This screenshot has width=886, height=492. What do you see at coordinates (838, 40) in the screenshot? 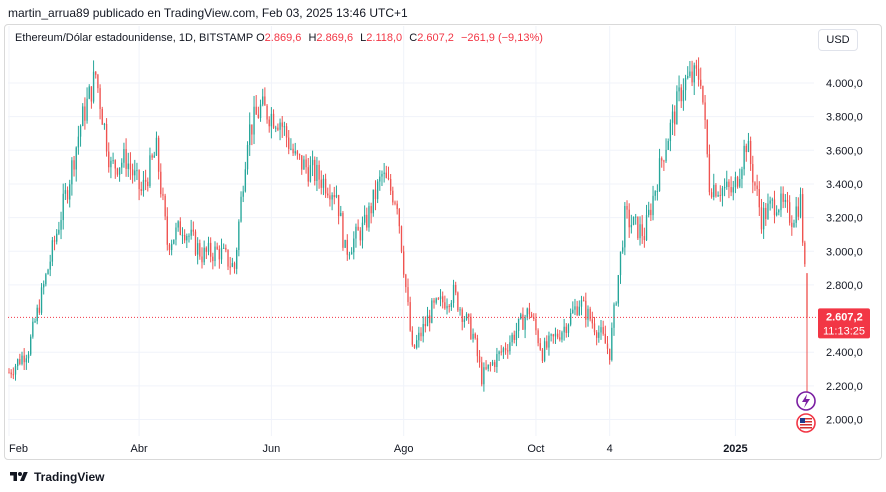
I see `currency-button: USD` at bounding box center [838, 40].